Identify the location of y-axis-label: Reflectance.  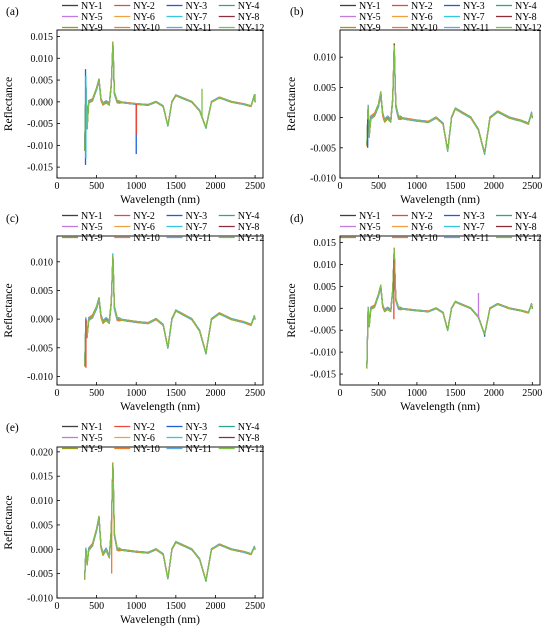
(9, 104).